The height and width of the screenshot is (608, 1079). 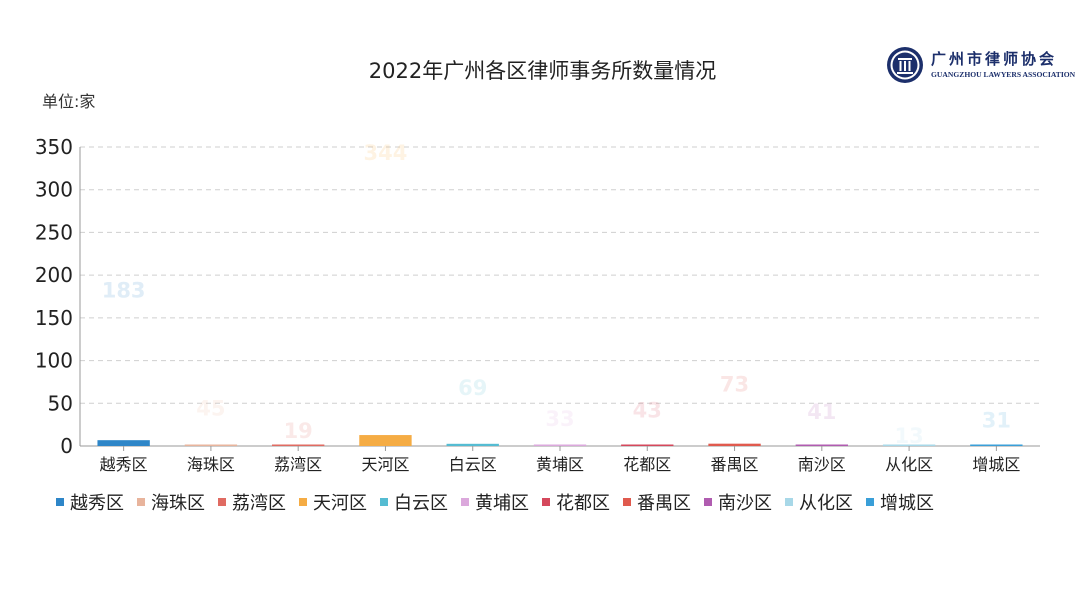 I want to click on legend-label: 海珠区, so click(x=178, y=503).